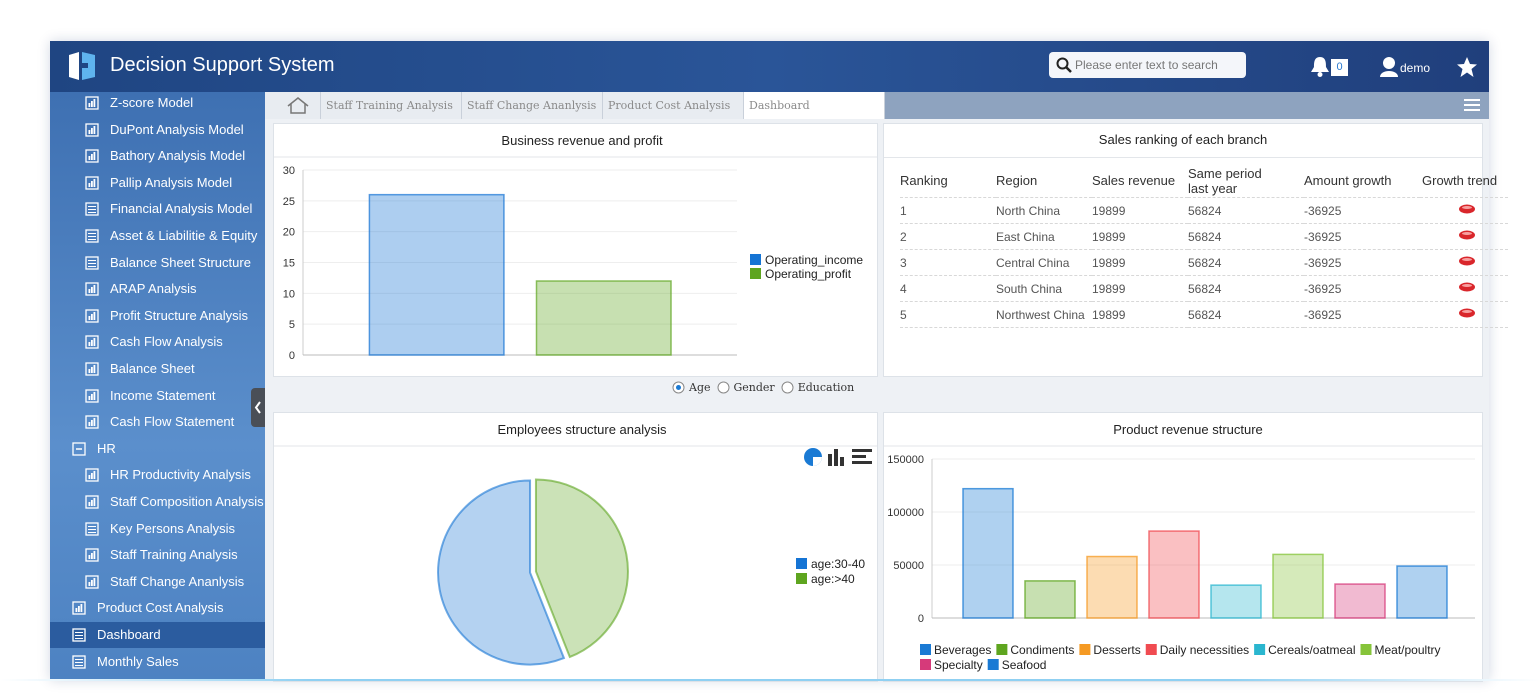 The image size is (1540, 700). Describe the element at coordinates (177, 129) in the screenshot. I see `item-label: DuPont Analysis Model` at that location.